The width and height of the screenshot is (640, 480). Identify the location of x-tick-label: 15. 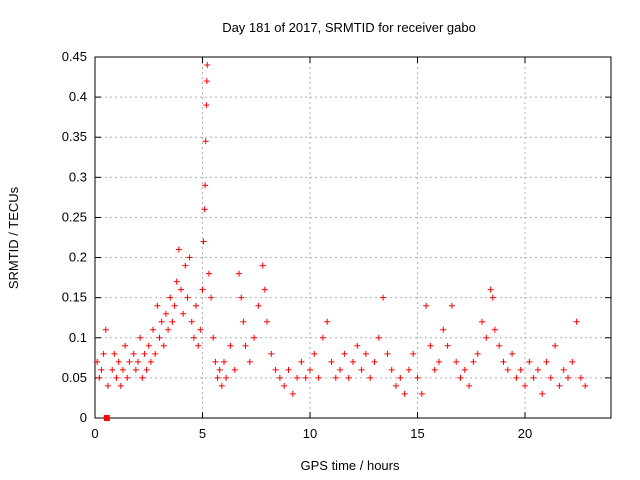
(417, 433).